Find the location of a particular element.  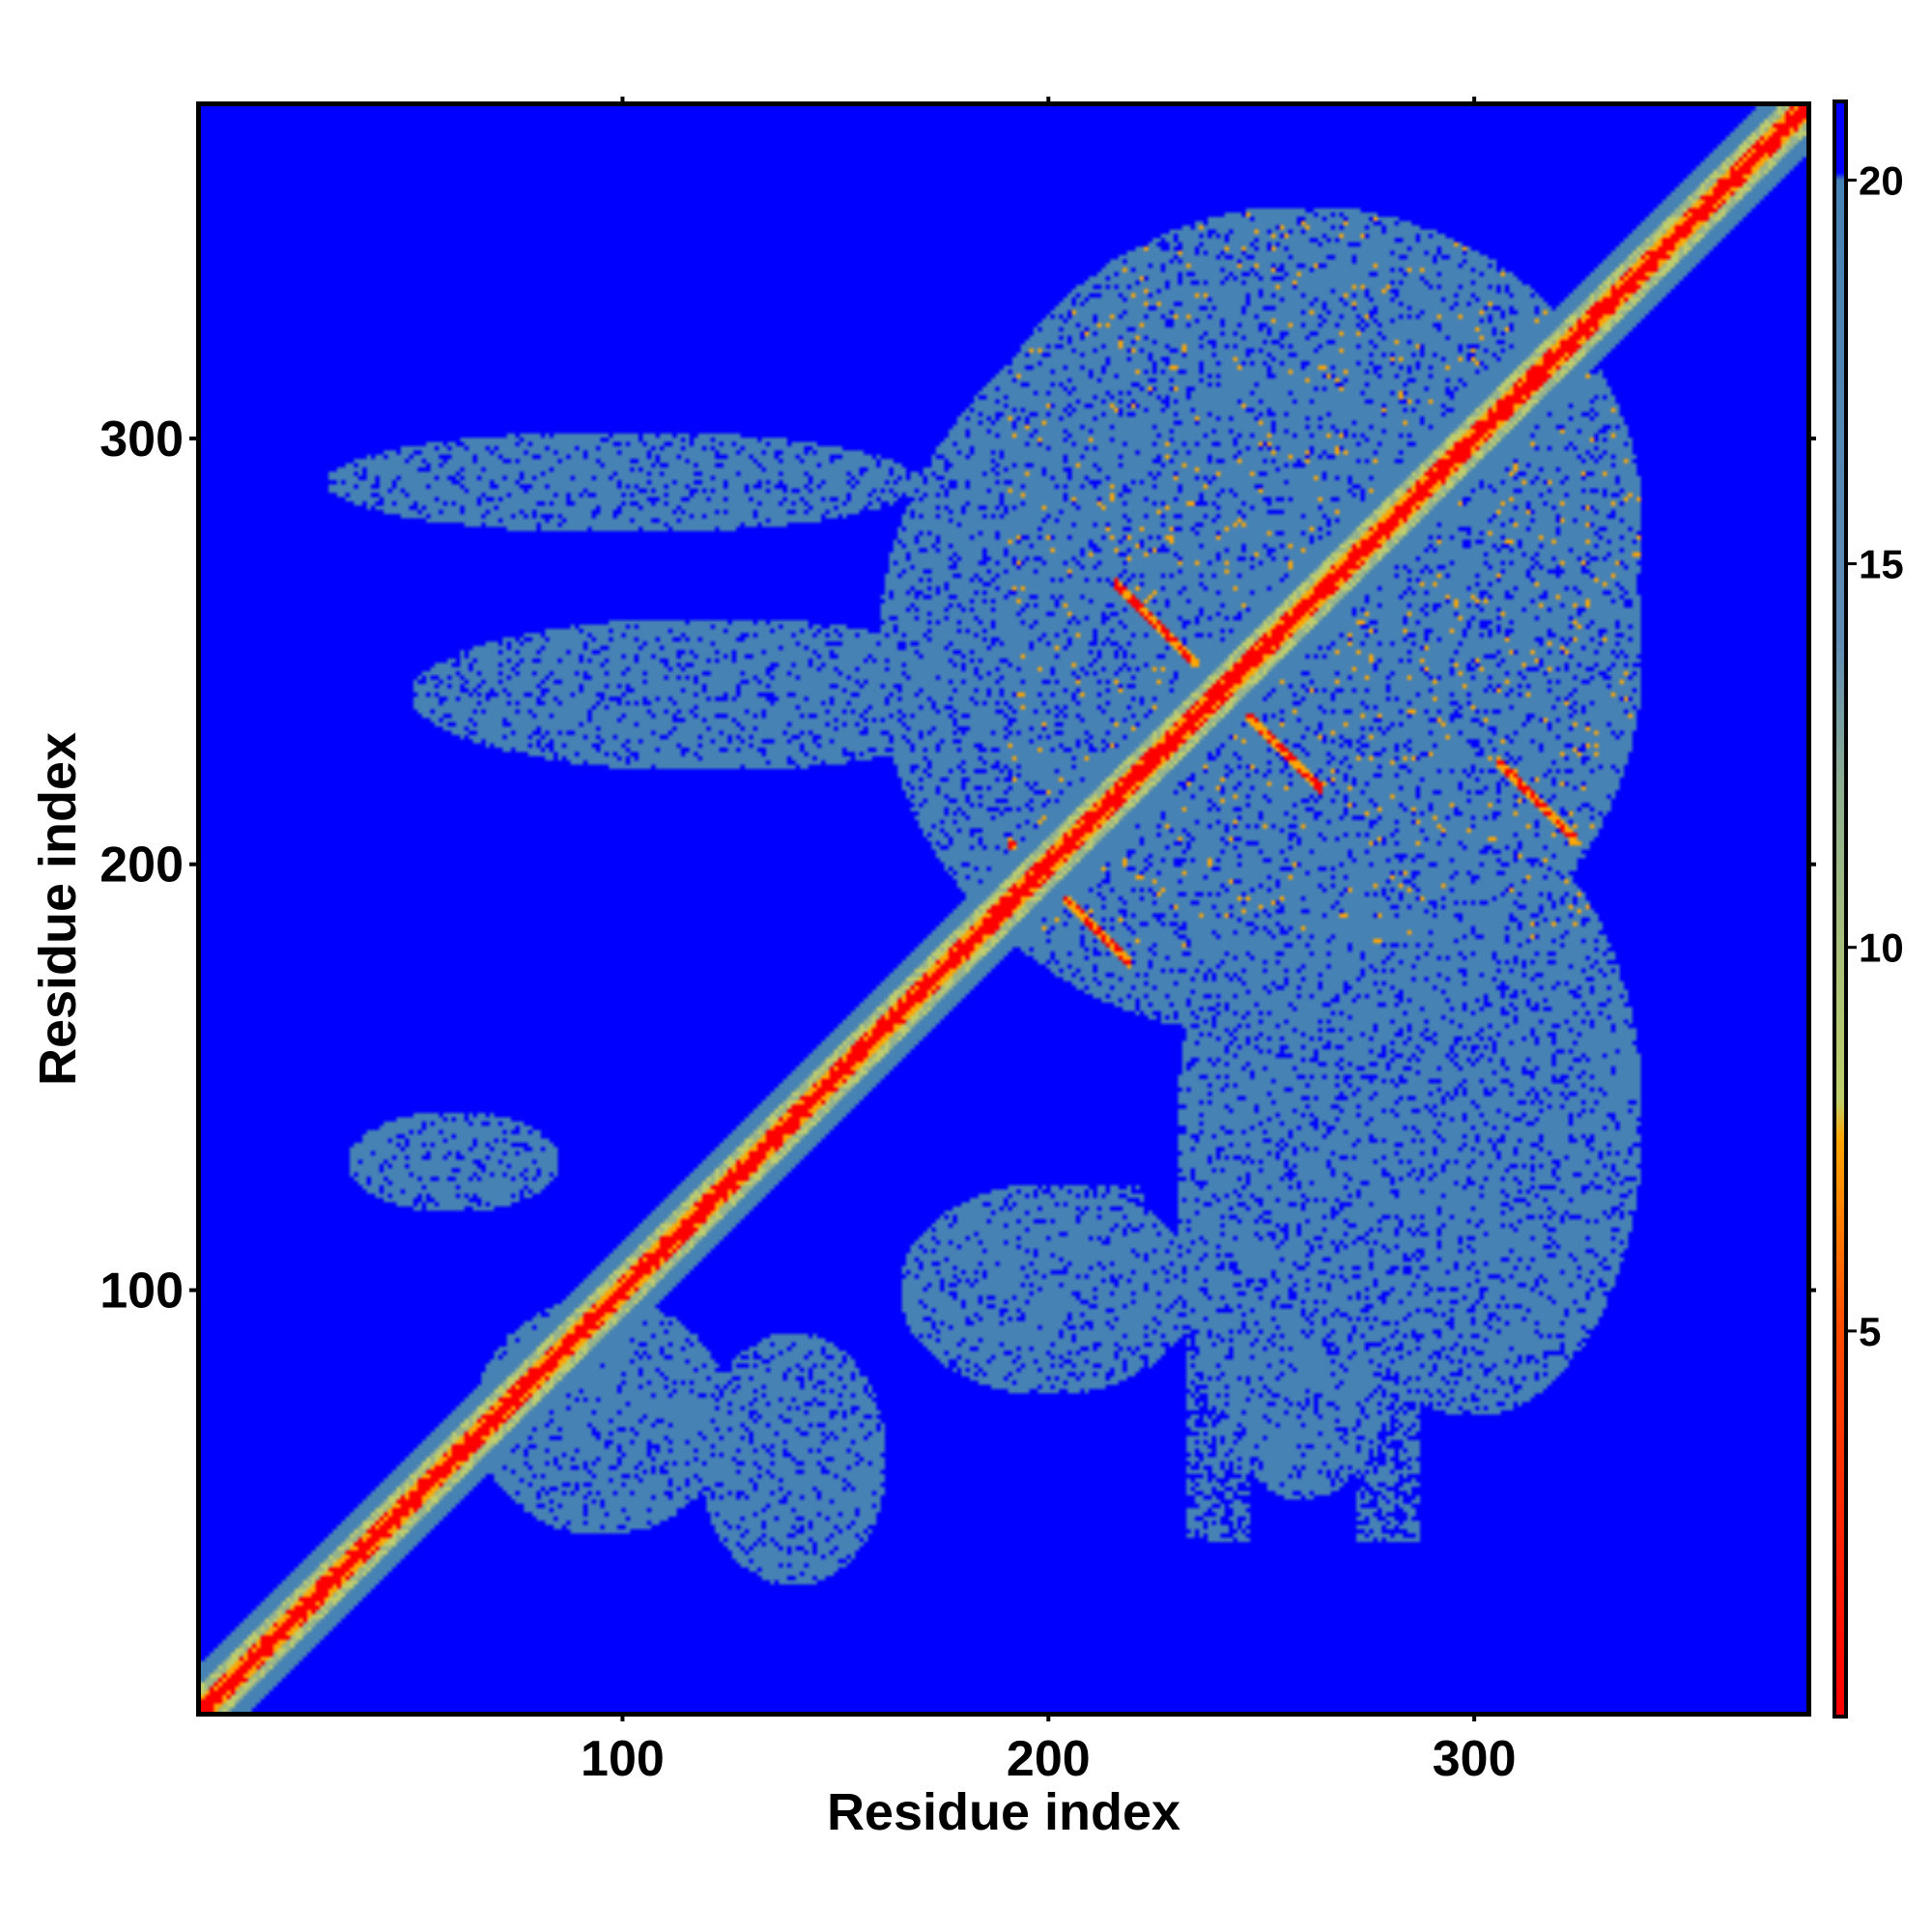

y-tick-label: 200 is located at coordinates (141, 866).